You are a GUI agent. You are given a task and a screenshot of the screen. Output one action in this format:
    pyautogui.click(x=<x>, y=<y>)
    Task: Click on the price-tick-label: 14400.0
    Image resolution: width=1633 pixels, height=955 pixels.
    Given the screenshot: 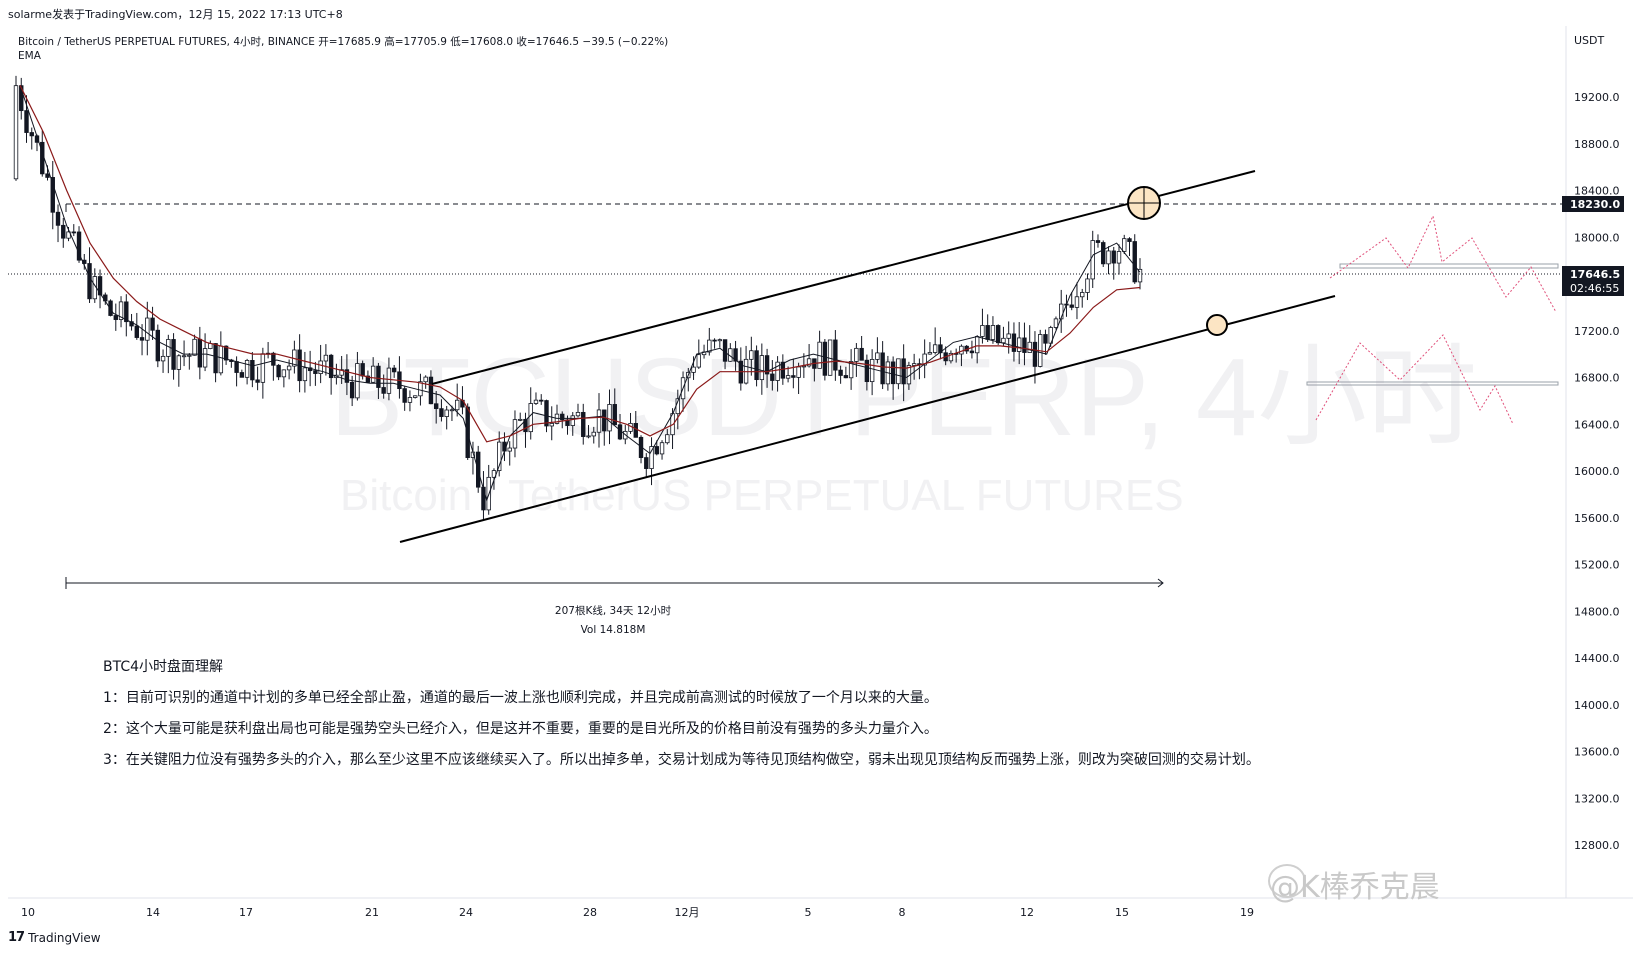 What is the action you would take?
    pyautogui.click(x=1597, y=658)
    